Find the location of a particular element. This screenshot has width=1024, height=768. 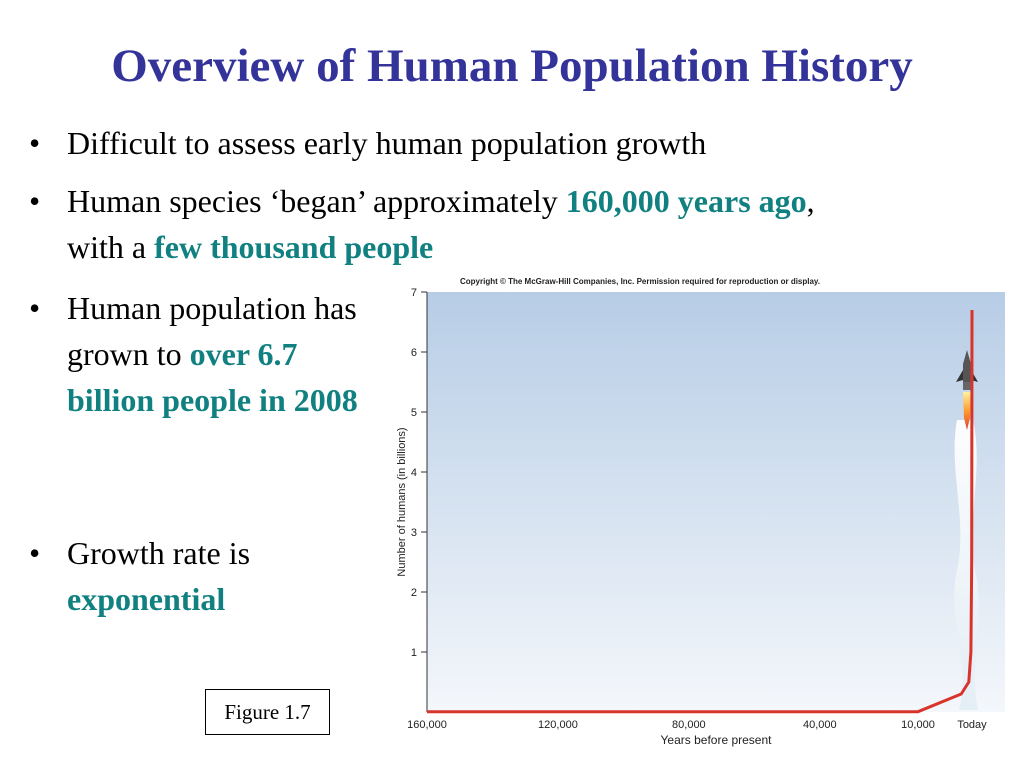

y-axis-label: Number of humans (in billions) is located at coordinates (402, 501).